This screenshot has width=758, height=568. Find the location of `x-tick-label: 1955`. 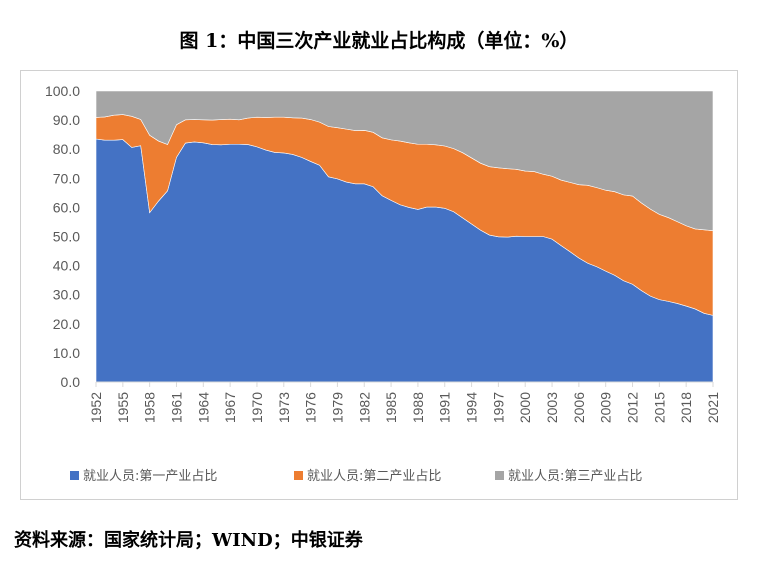

x-tick-label: 1955 is located at coordinates (123, 407).